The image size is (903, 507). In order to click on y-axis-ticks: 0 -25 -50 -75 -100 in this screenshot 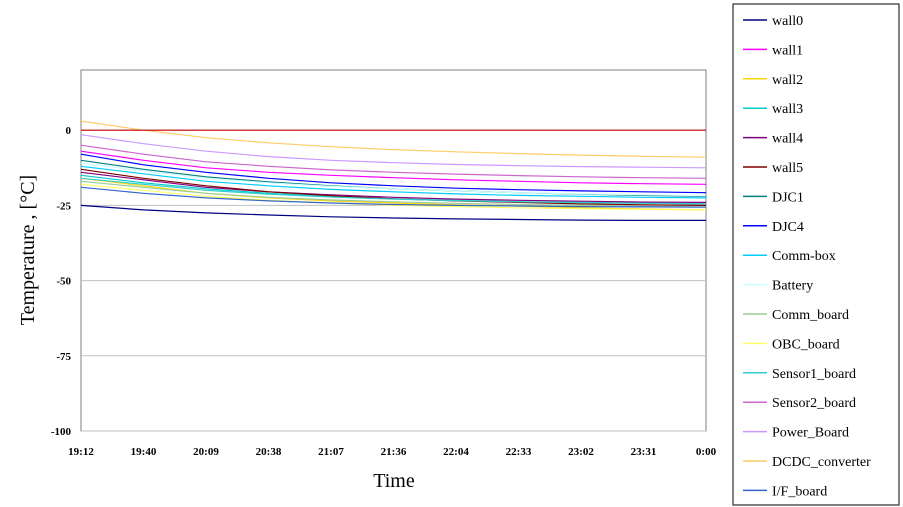, I will do `click(61, 281)`.